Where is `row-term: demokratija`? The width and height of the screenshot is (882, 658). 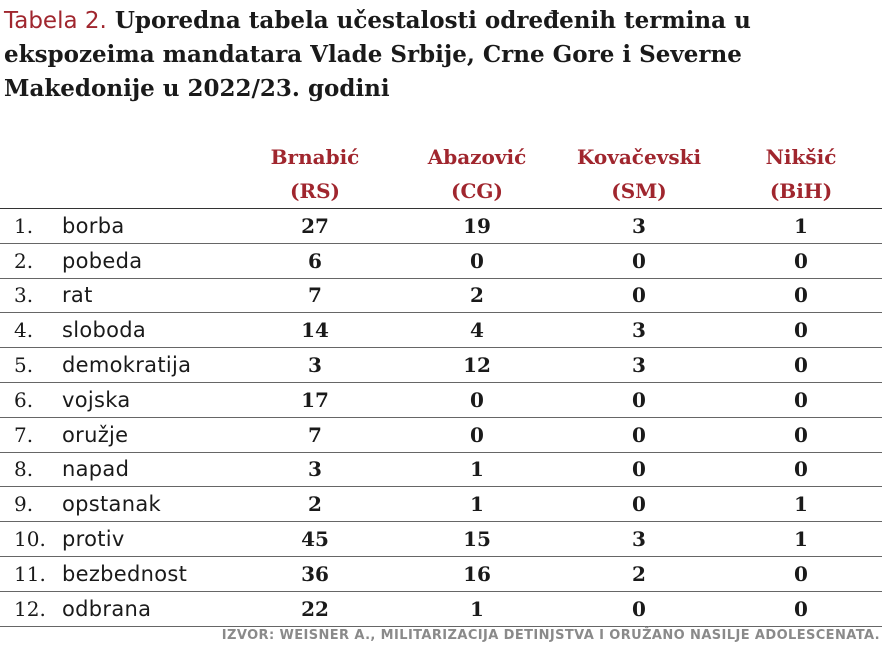
row-term: demokratija is located at coordinates (127, 365).